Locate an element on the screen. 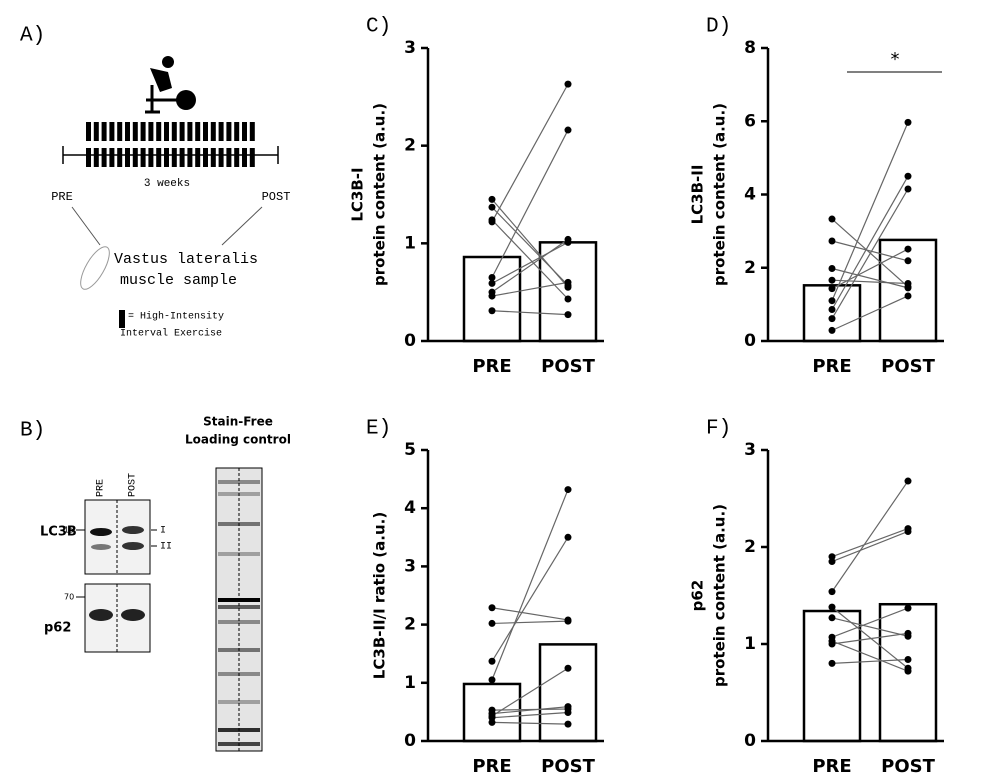 The image size is (993, 779). loading-title: Stain-Free is located at coordinates (238, 422).